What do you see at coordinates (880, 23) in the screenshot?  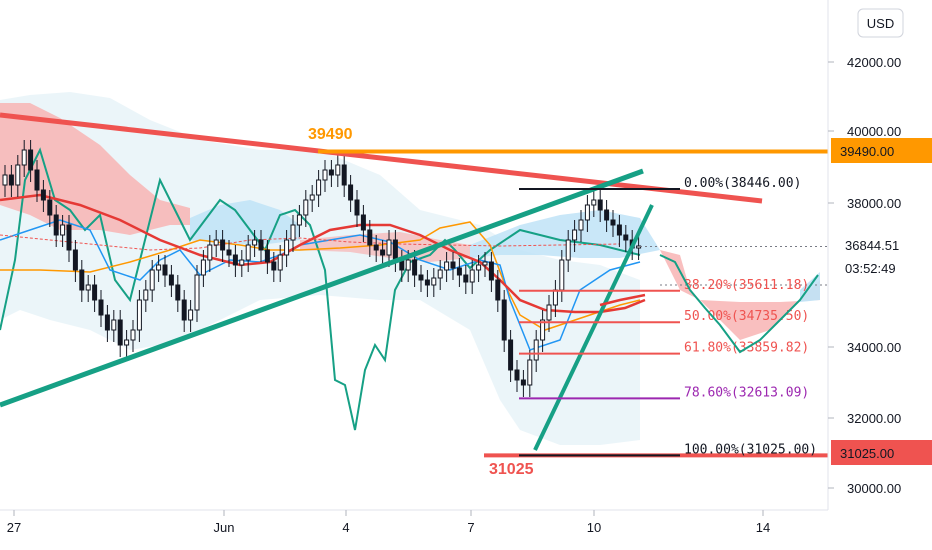 I see `currency-badge: USD` at bounding box center [880, 23].